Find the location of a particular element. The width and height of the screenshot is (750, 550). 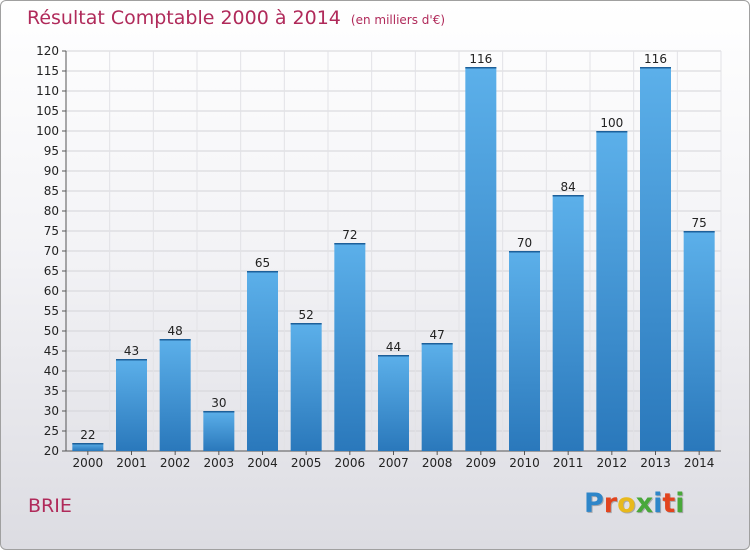

x-tick-label: 2003 is located at coordinates (219, 463).